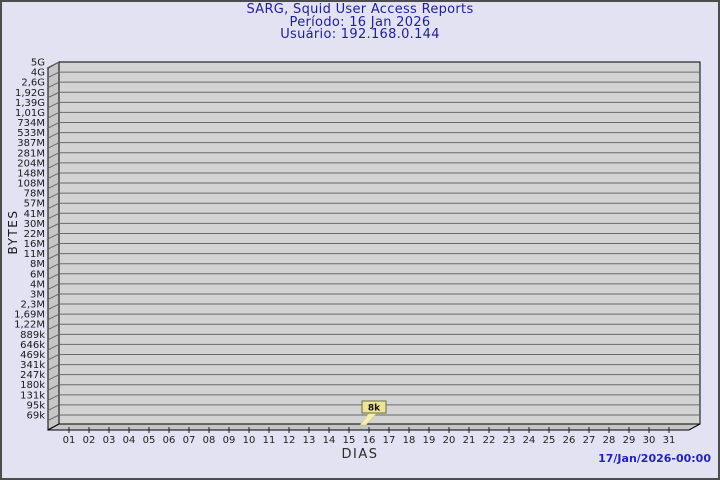 This screenshot has width=720, height=480. What do you see at coordinates (32, 345) in the screenshot?
I see `y-axis-tick-label: 646k` at bounding box center [32, 345].